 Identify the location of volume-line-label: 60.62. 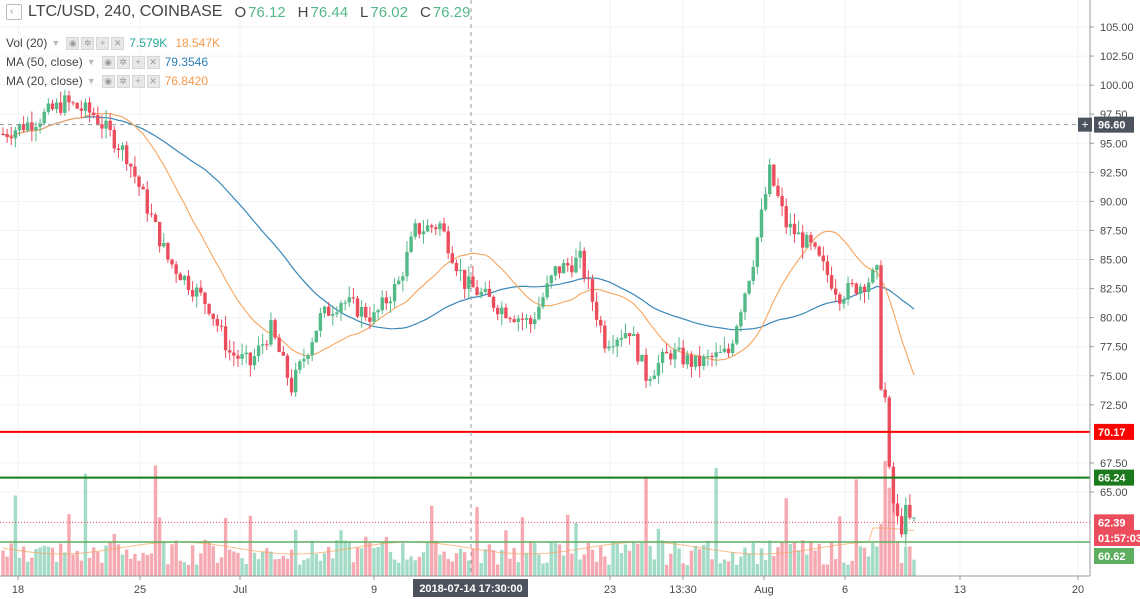
(1114, 556).